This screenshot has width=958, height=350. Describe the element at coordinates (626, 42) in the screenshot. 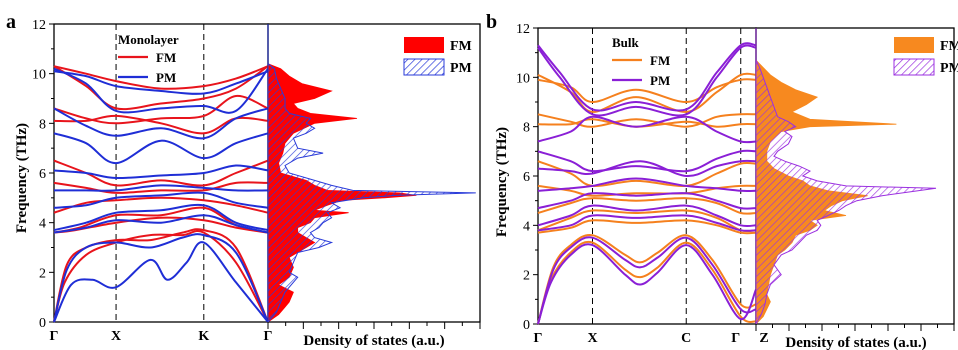

I see `subtitle: Bulk` at that location.